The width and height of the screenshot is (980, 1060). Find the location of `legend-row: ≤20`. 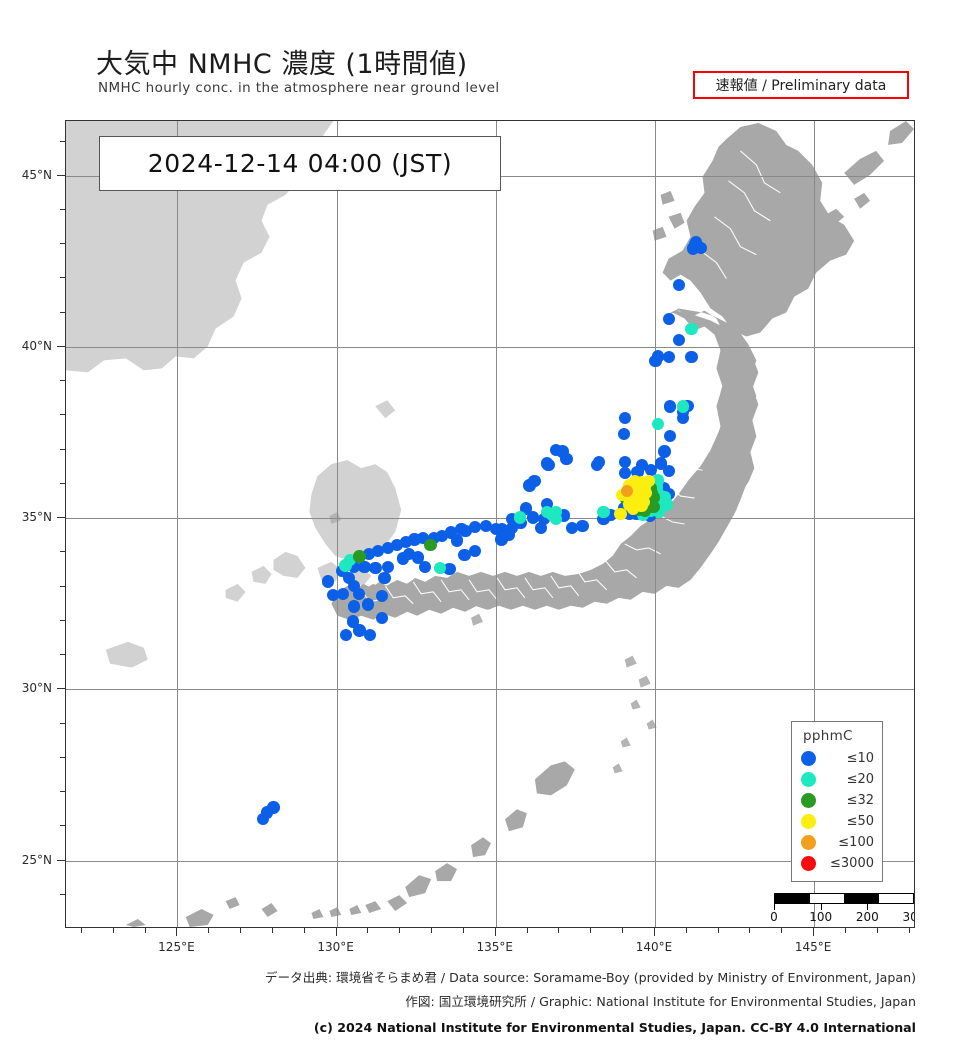

legend-row: ≤20 is located at coordinates (837, 779).